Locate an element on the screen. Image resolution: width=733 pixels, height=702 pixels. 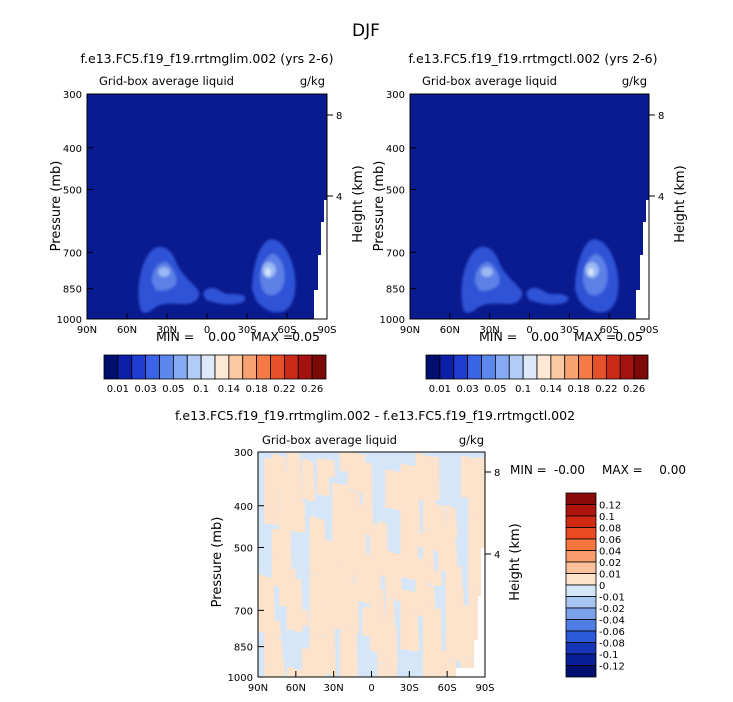
chart-units: g/kg is located at coordinates (634, 81).